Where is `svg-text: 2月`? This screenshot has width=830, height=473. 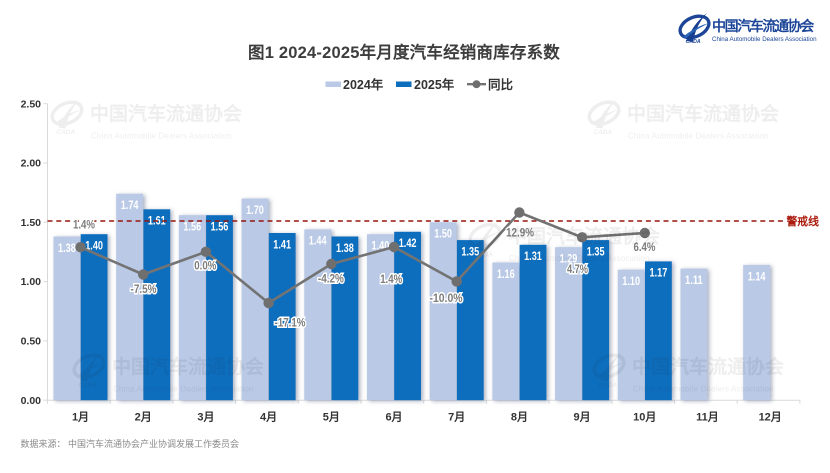
svg-text: 2月 is located at coordinates (143, 417).